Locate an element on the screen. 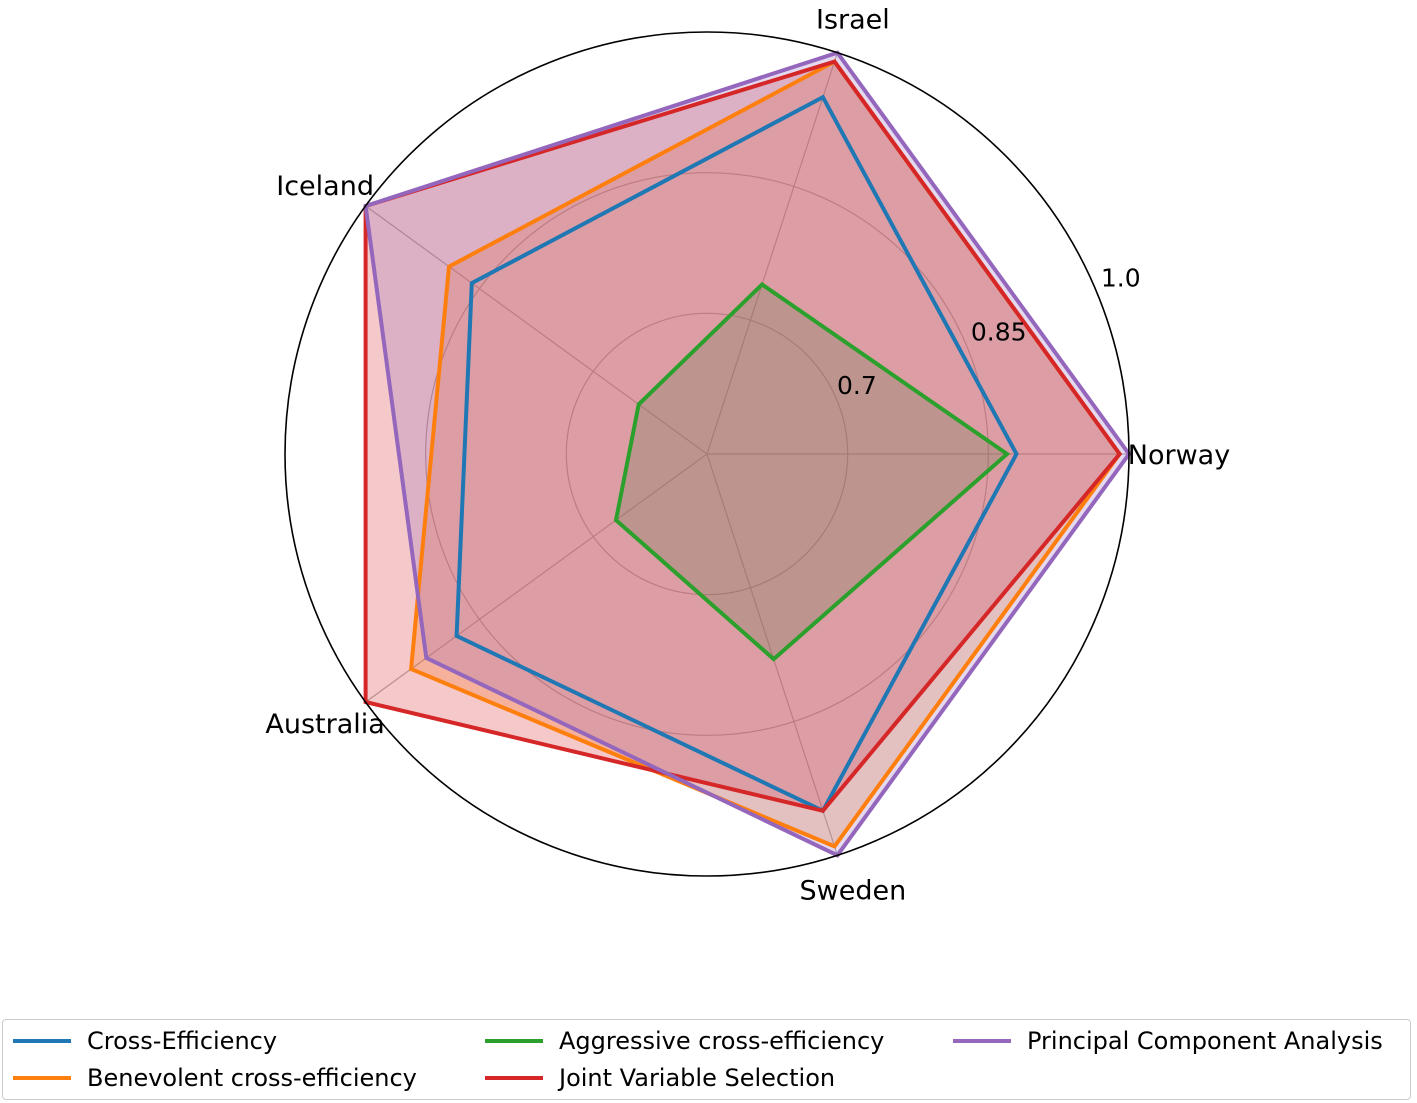 This screenshot has height=1103, width=1417. legend-swatch-pca is located at coordinates (982, 1041).